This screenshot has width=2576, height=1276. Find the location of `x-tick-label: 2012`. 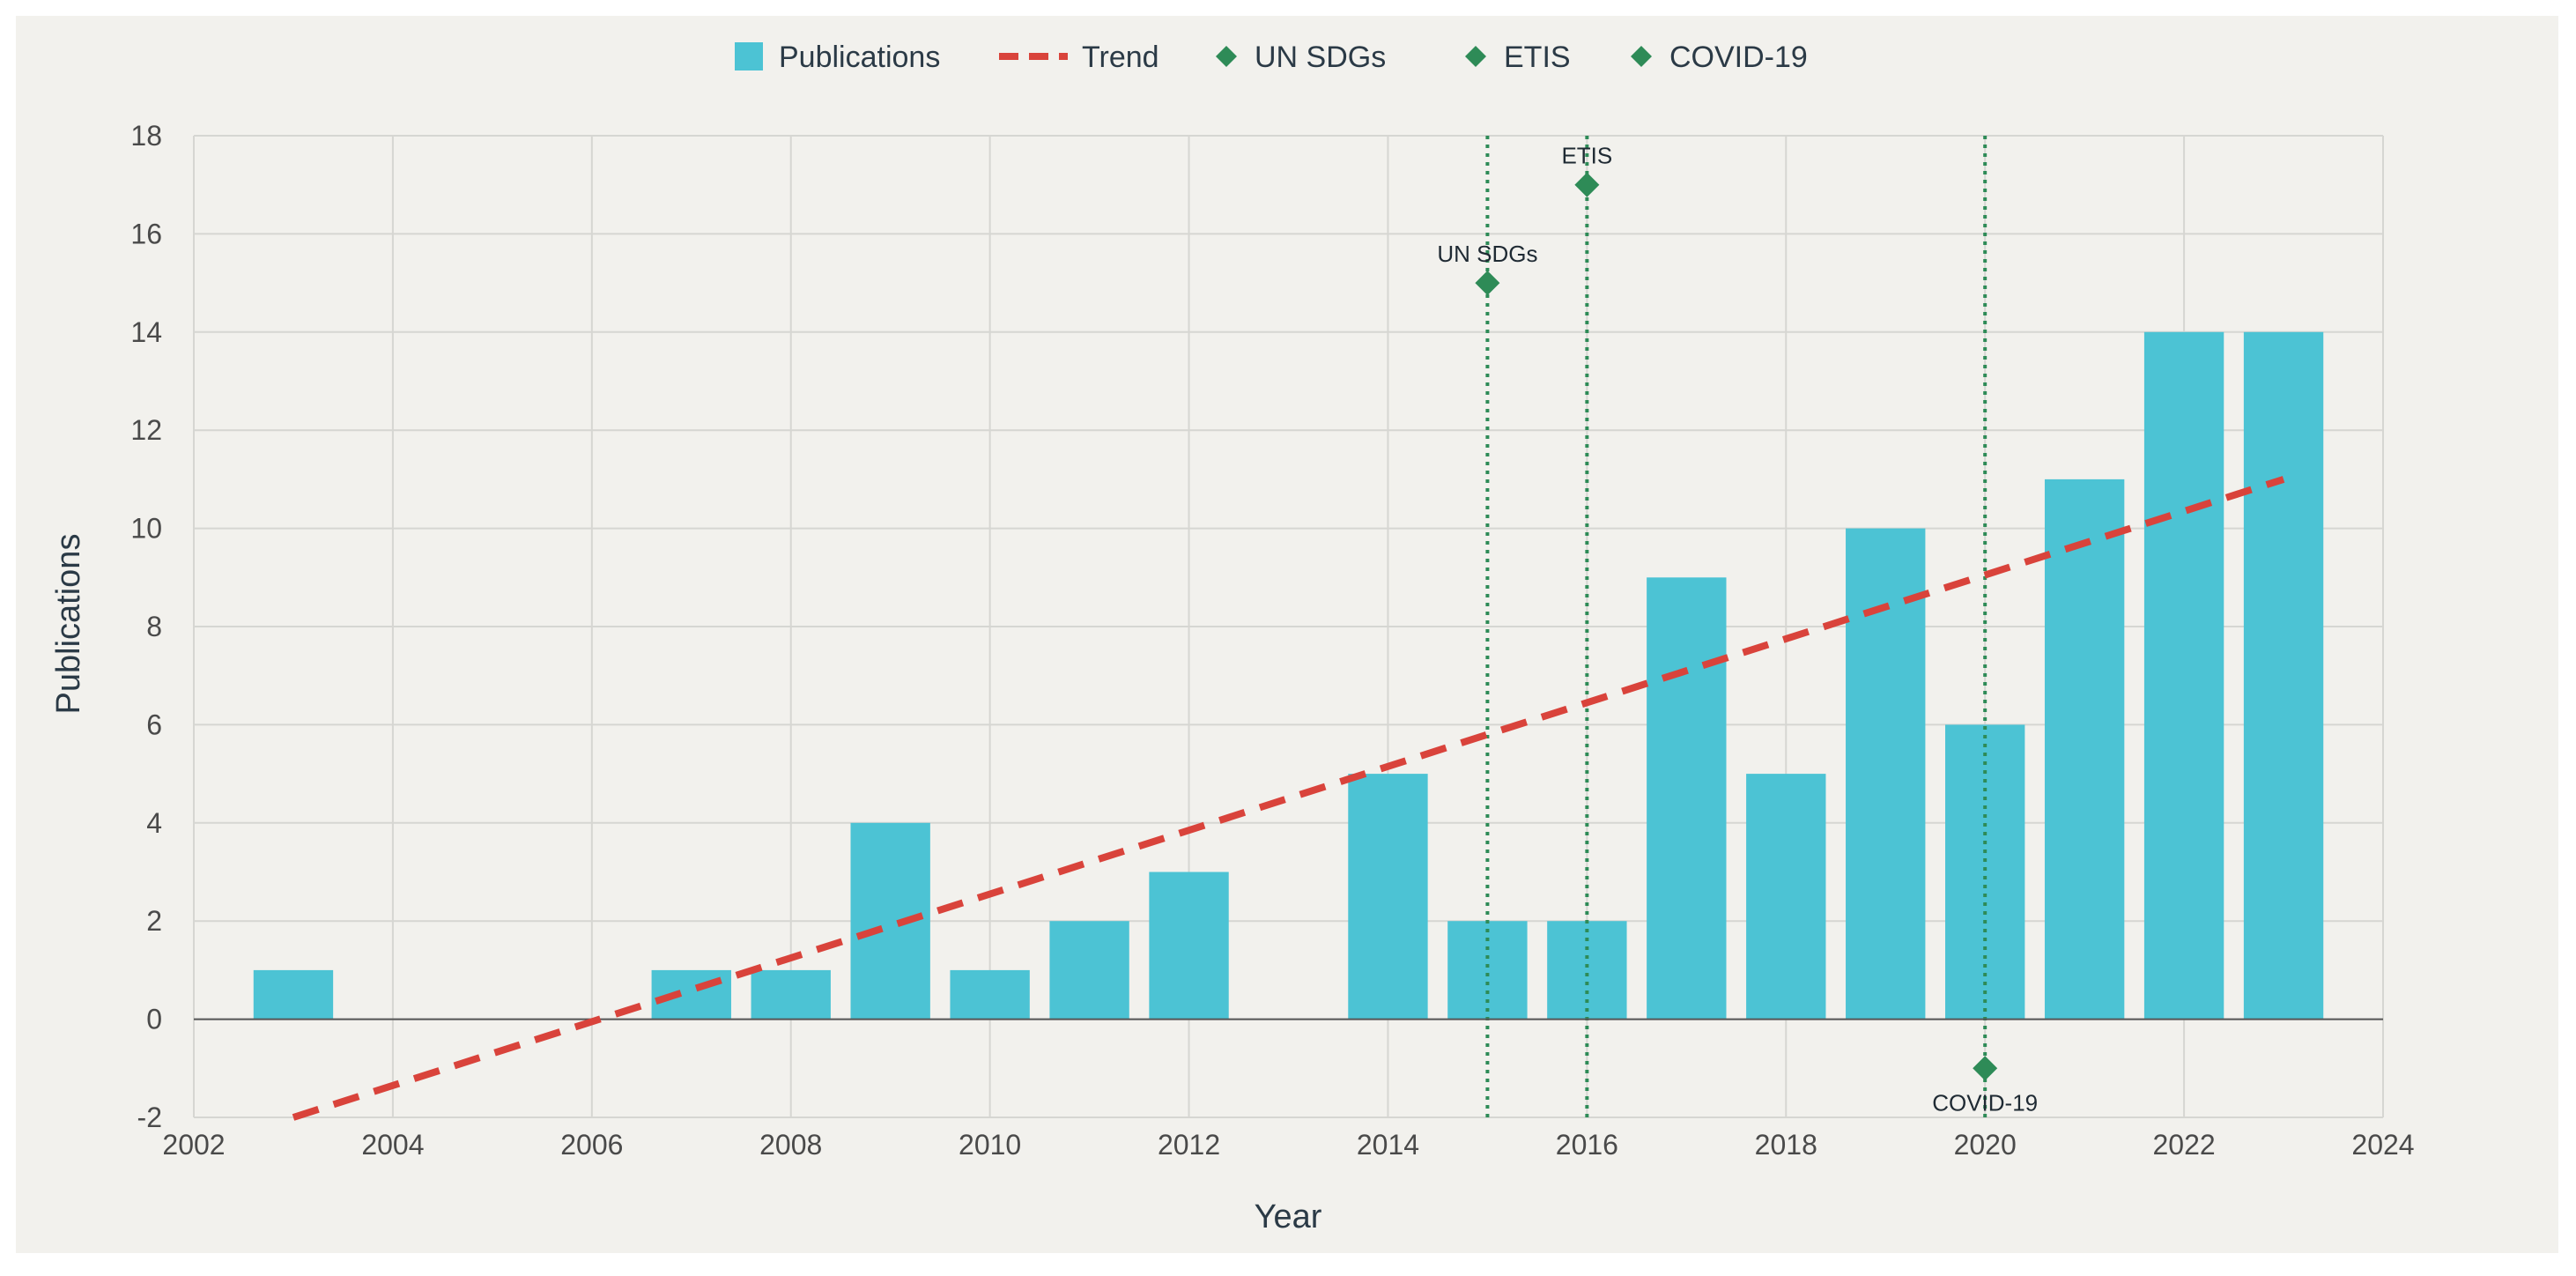

x-tick-label: 2012 is located at coordinates (1189, 1145).